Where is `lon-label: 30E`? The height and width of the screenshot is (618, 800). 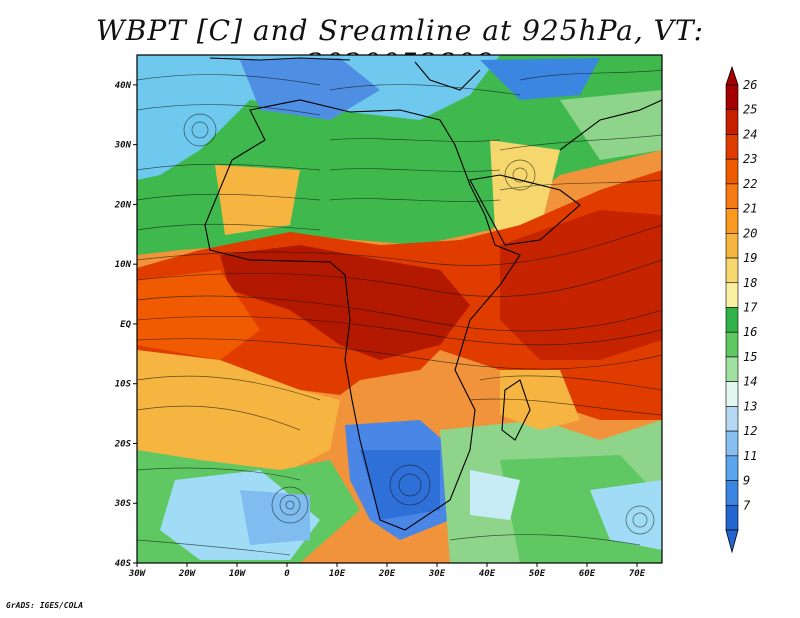 lon-label: 30E is located at coordinates (437, 574).